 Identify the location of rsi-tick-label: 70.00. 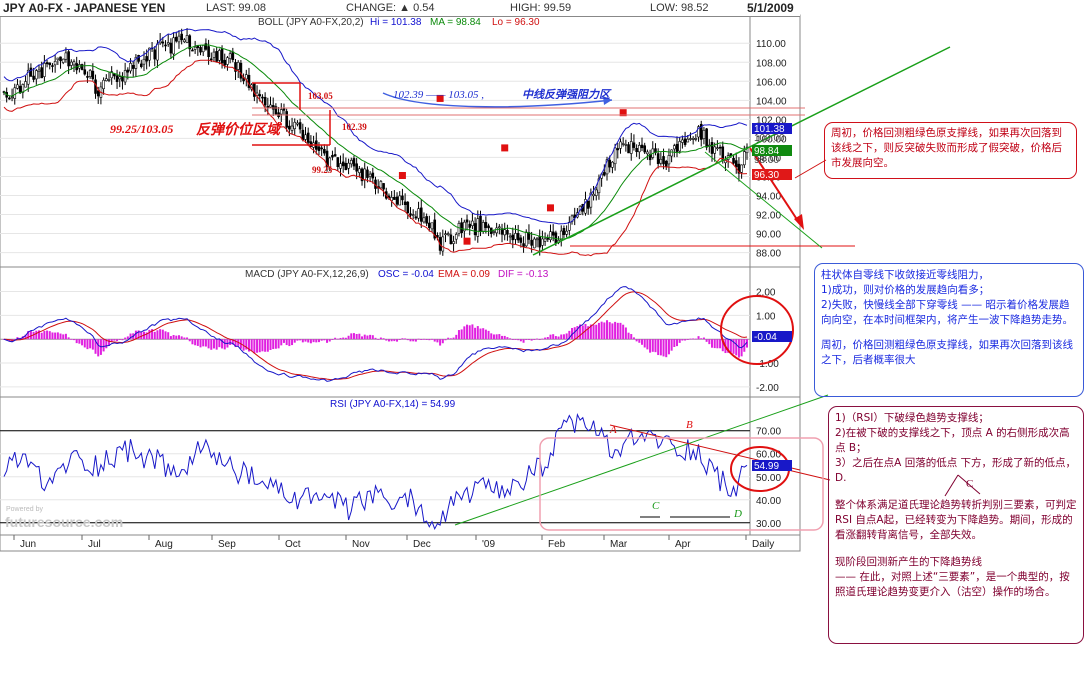
(768, 432).